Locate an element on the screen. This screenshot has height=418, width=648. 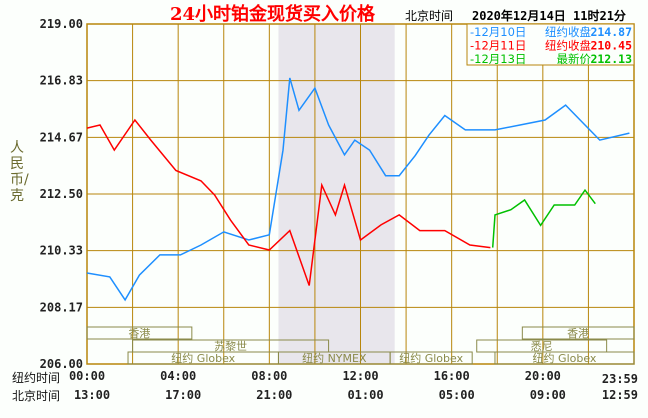
x-tick-bj: 13:00 is located at coordinates (92, 395).